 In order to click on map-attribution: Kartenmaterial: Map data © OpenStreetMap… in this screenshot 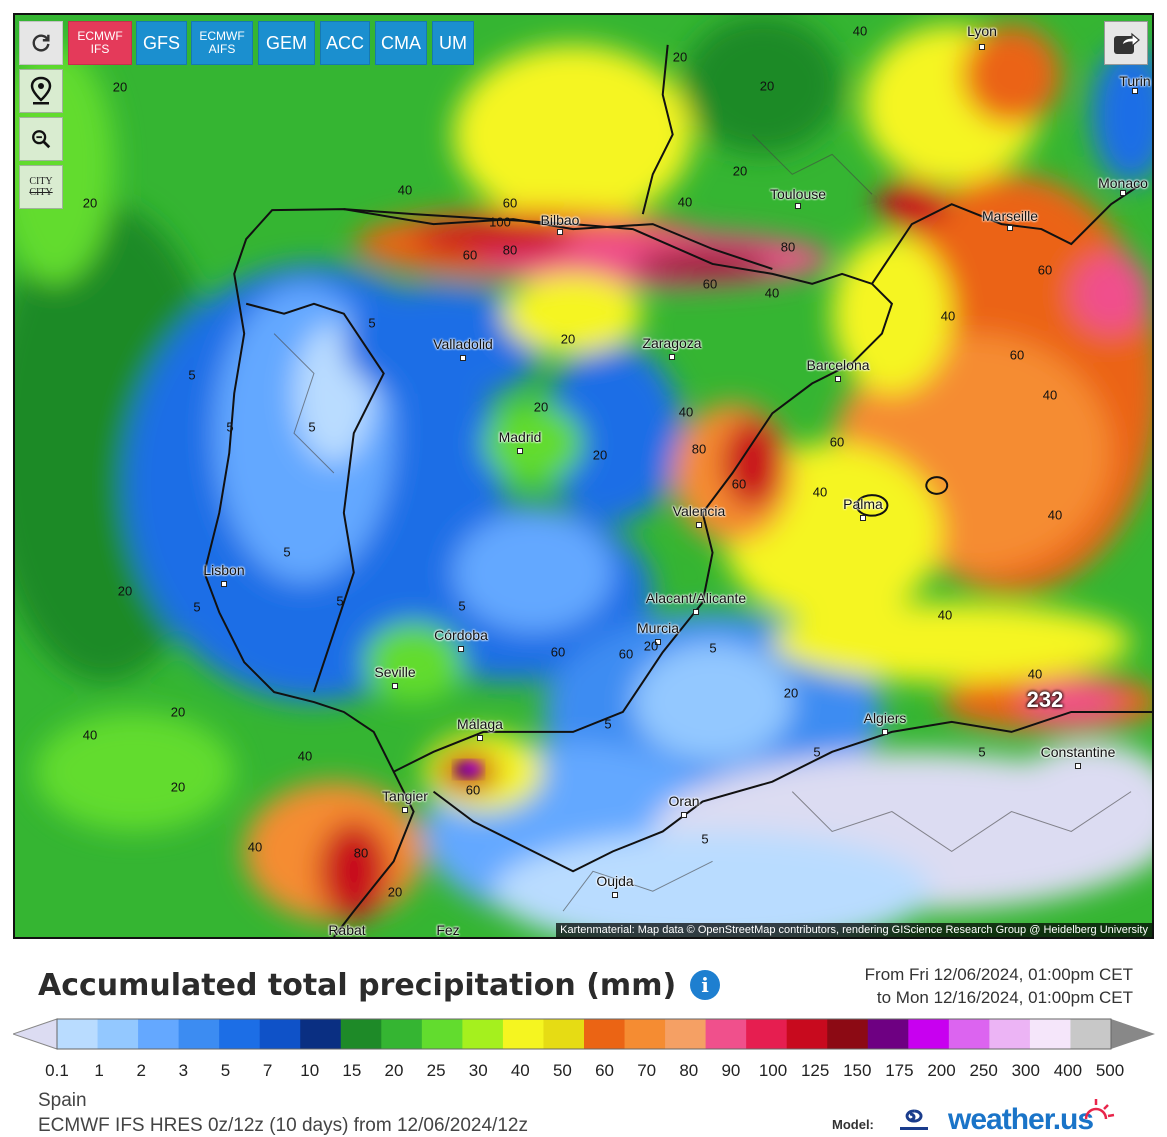, I will do `click(854, 930)`.